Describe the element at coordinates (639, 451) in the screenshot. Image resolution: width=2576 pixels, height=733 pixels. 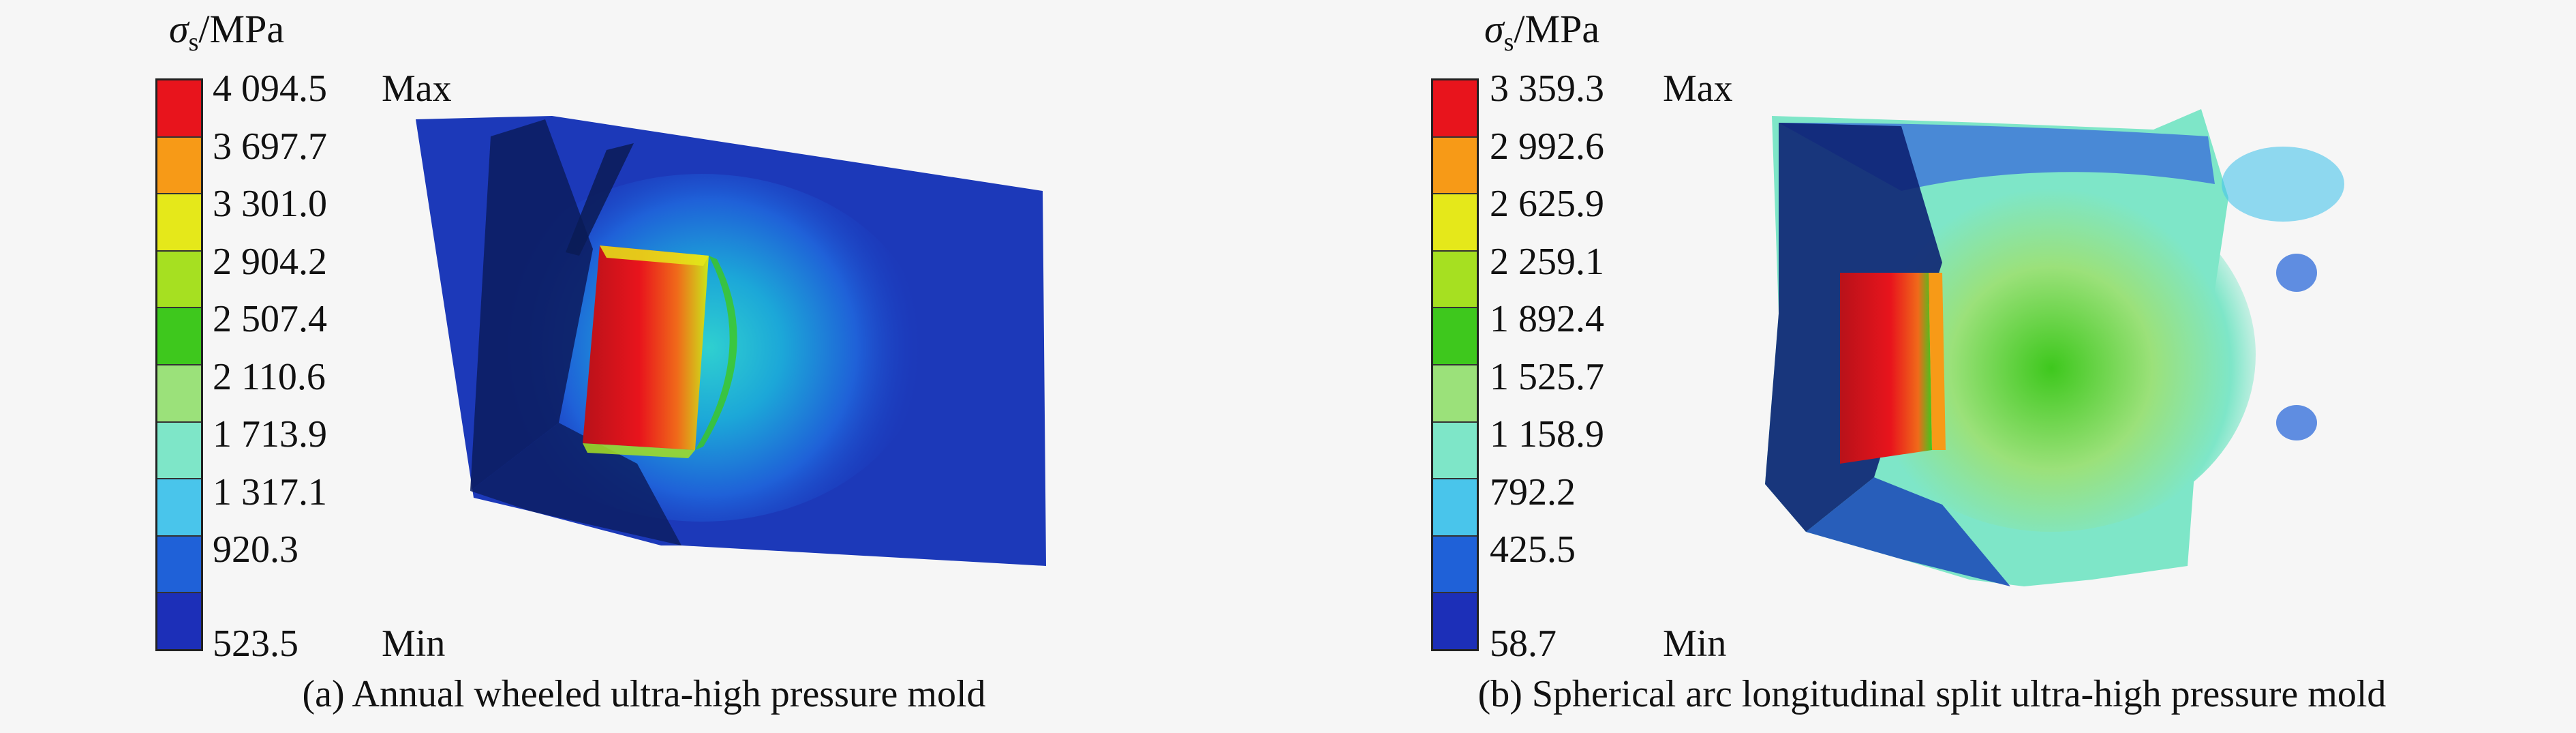
I see `core-bottom-edge` at that location.